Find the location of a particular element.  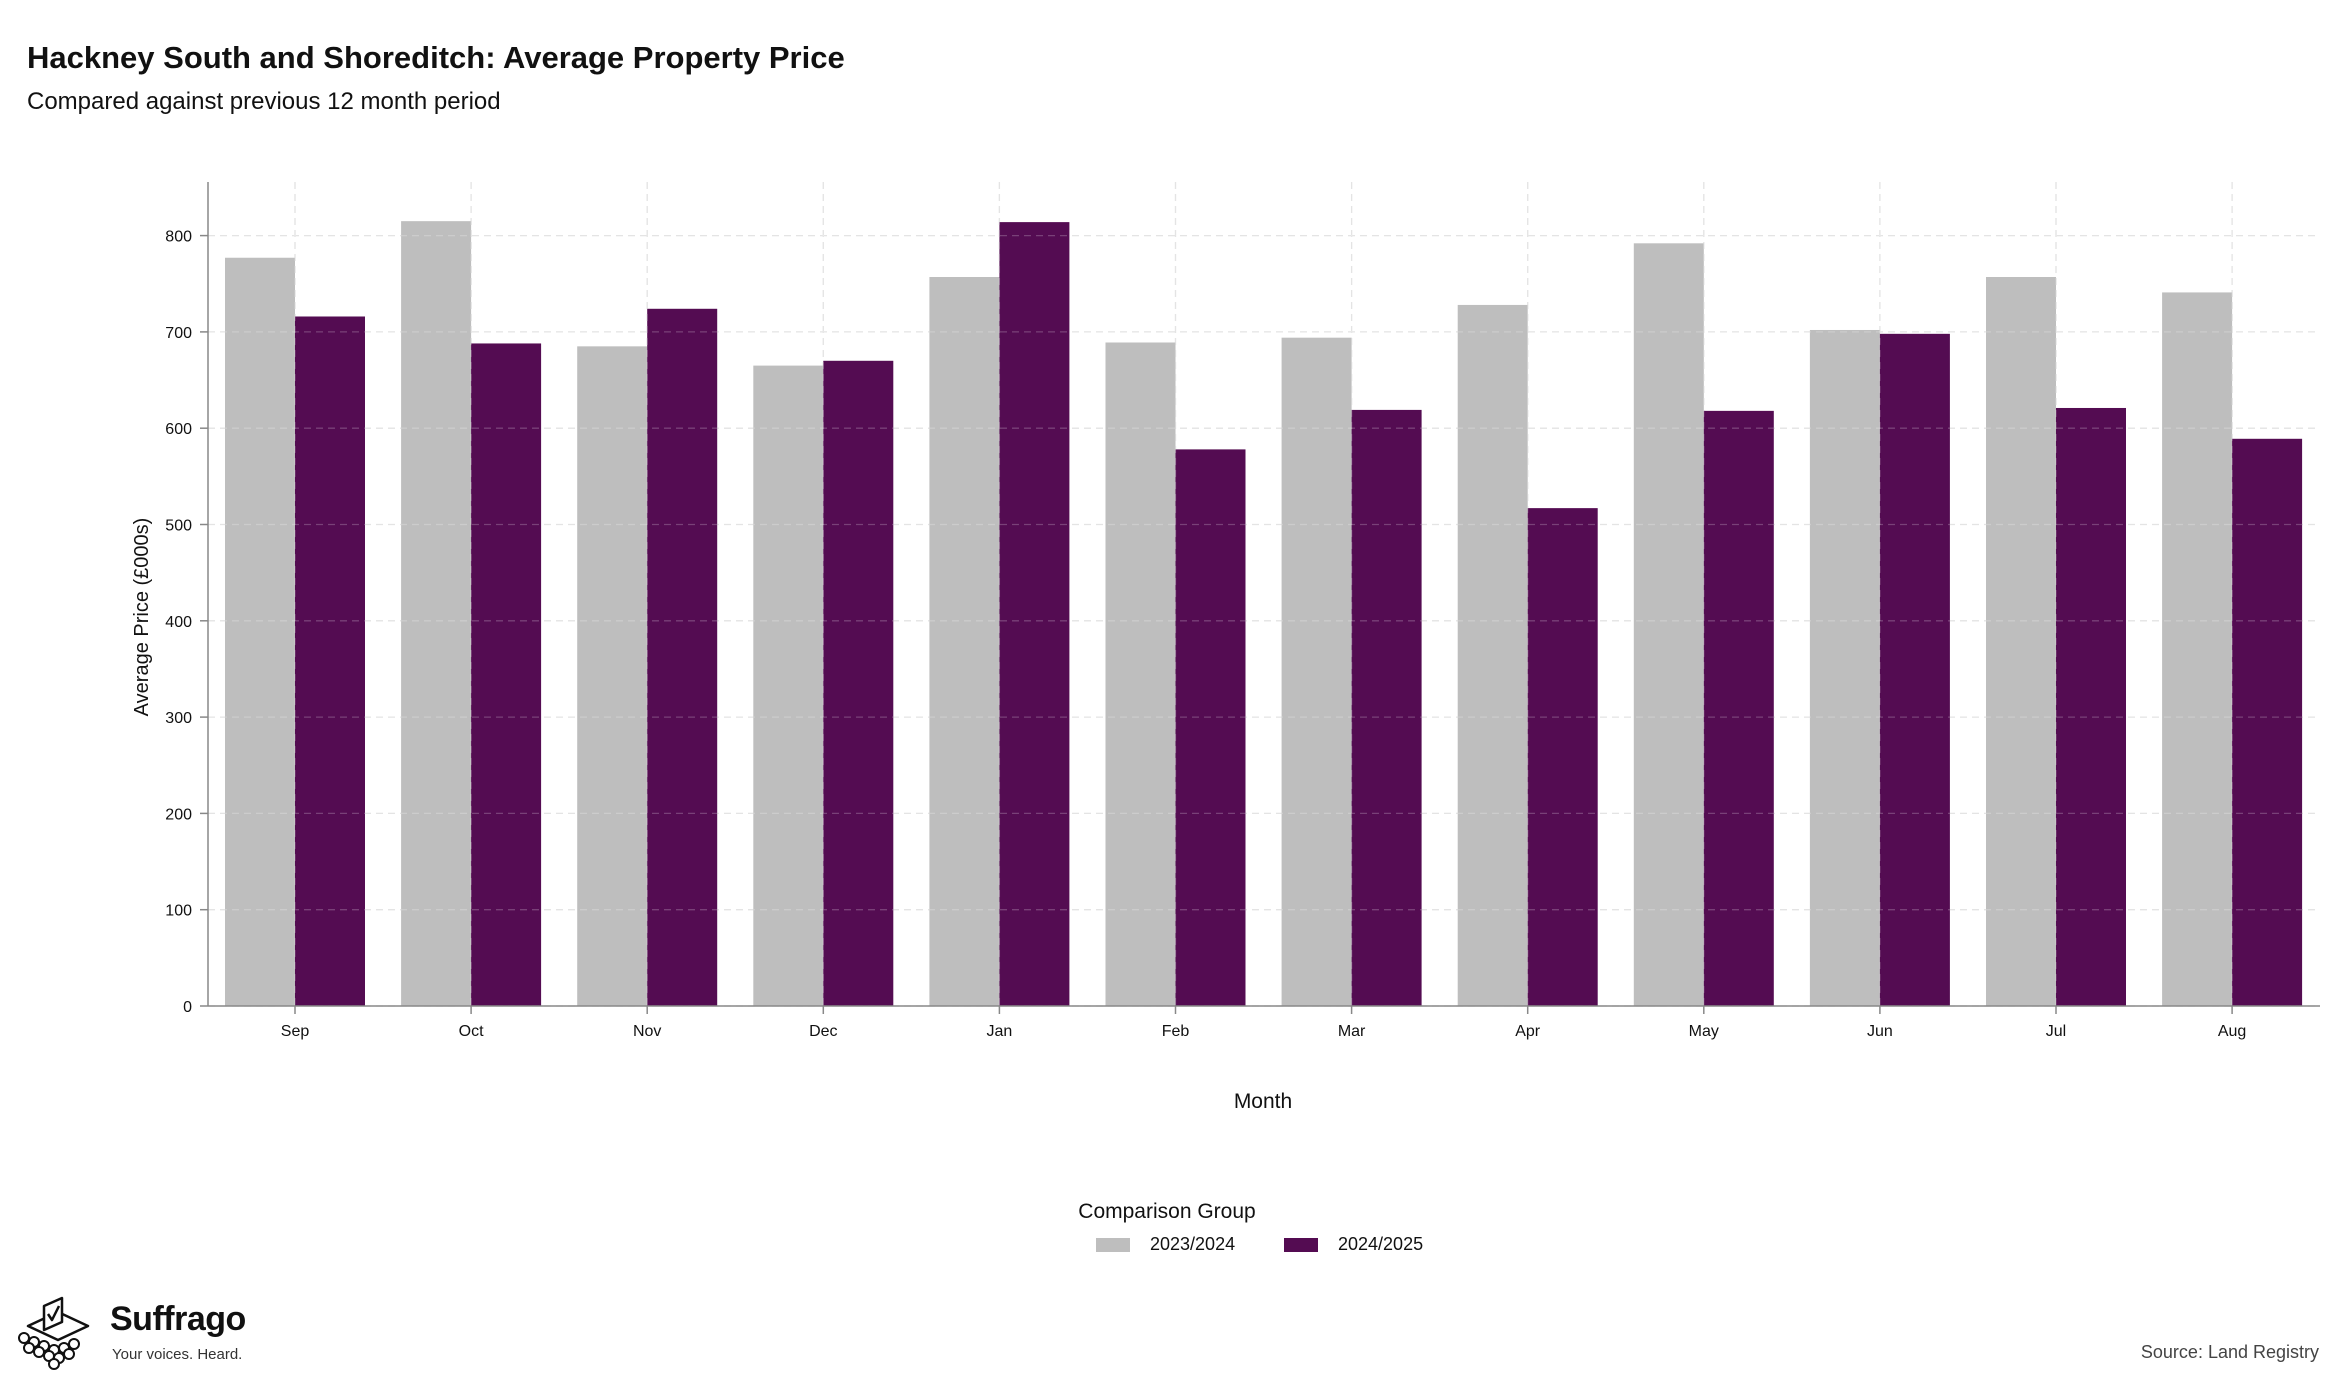

x-tick-label: Nov is located at coordinates (647, 1031).